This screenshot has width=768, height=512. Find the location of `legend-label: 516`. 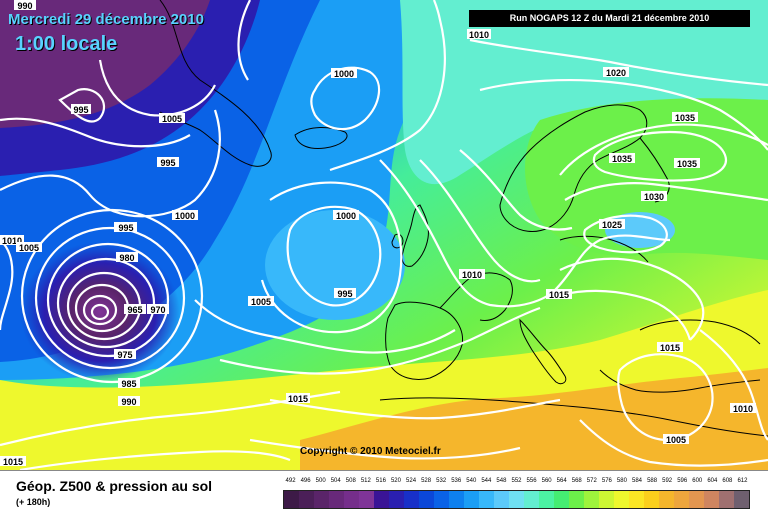

legend-label: 516 is located at coordinates (380, 481).